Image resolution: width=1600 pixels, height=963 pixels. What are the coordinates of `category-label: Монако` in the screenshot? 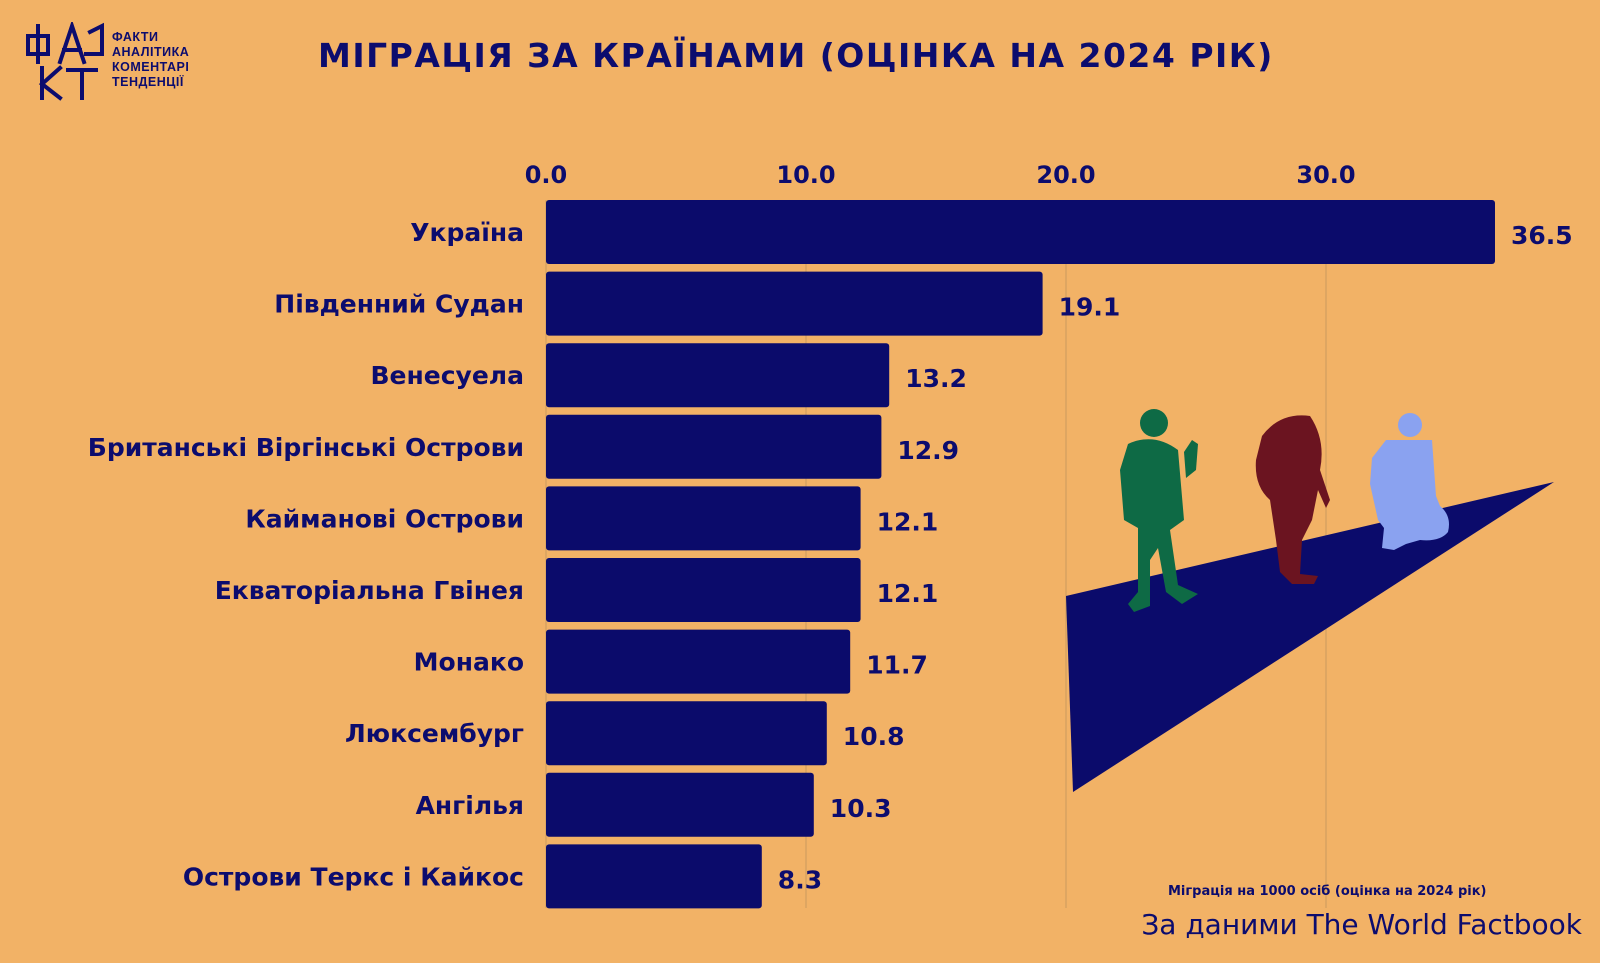 It's located at (469, 662).